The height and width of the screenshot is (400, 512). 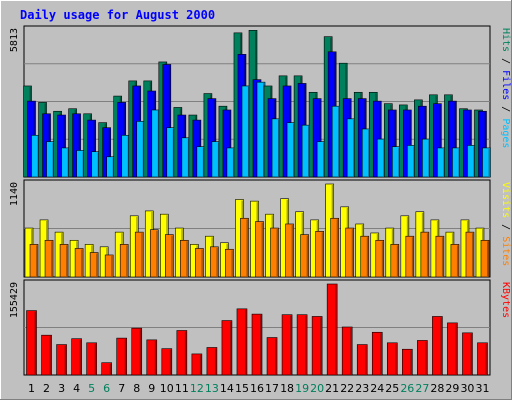 What do you see at coordinates (471, 354) in the screenshot?
I see `bar-kbytes-day-30-side` at bounding box center [471, 354].